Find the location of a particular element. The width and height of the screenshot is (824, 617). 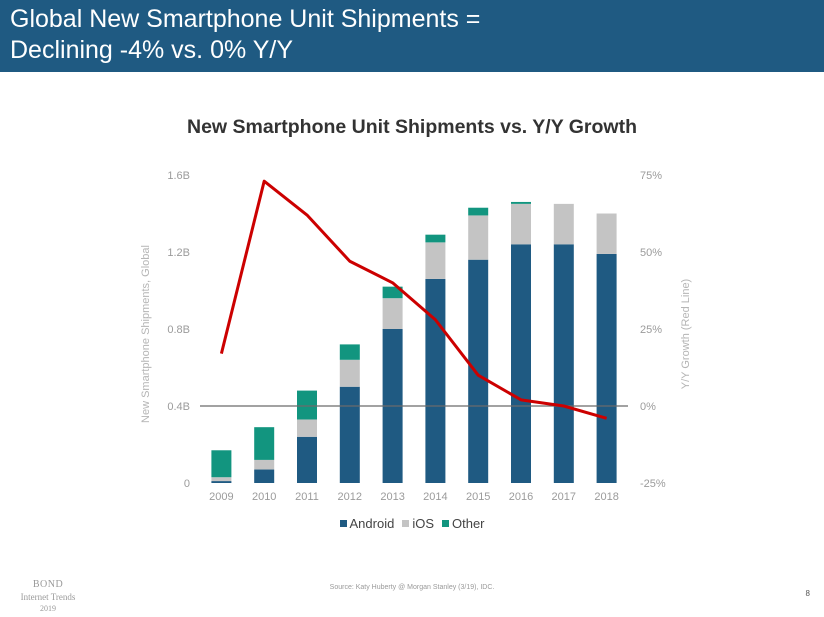

y-right-tick-label: 0% is located at coordinates (648, 407).